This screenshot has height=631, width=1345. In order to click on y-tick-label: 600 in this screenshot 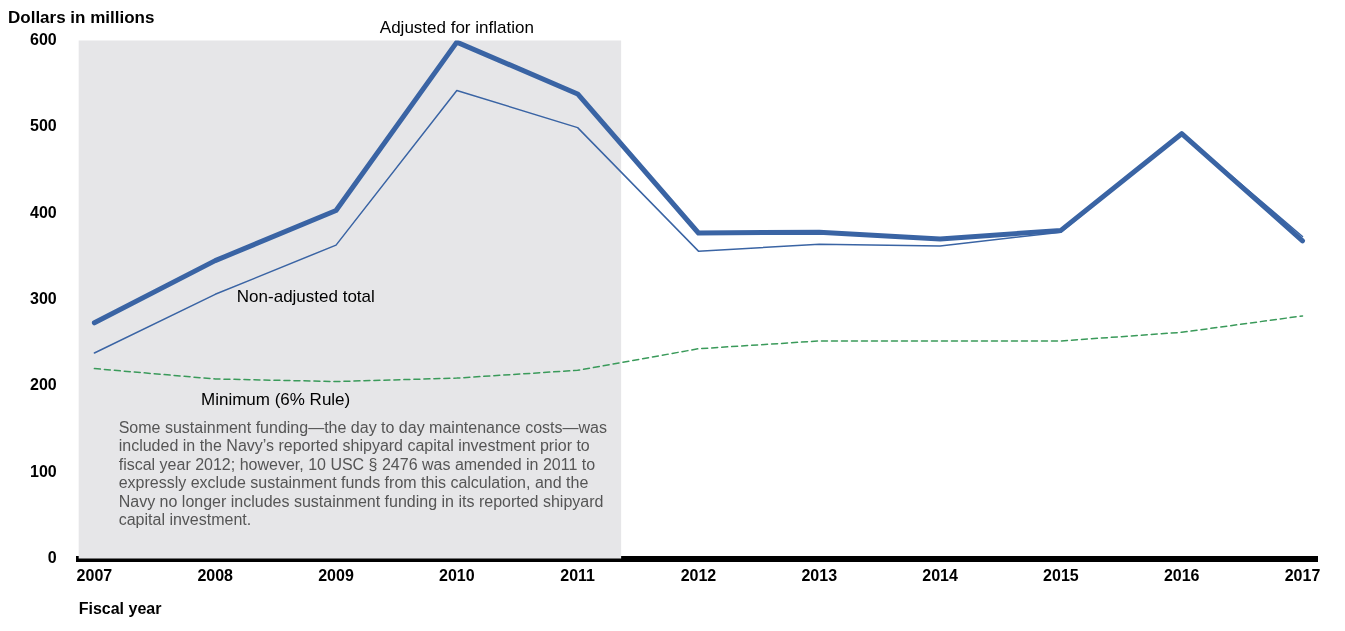, I will do `click(43, 39)`.